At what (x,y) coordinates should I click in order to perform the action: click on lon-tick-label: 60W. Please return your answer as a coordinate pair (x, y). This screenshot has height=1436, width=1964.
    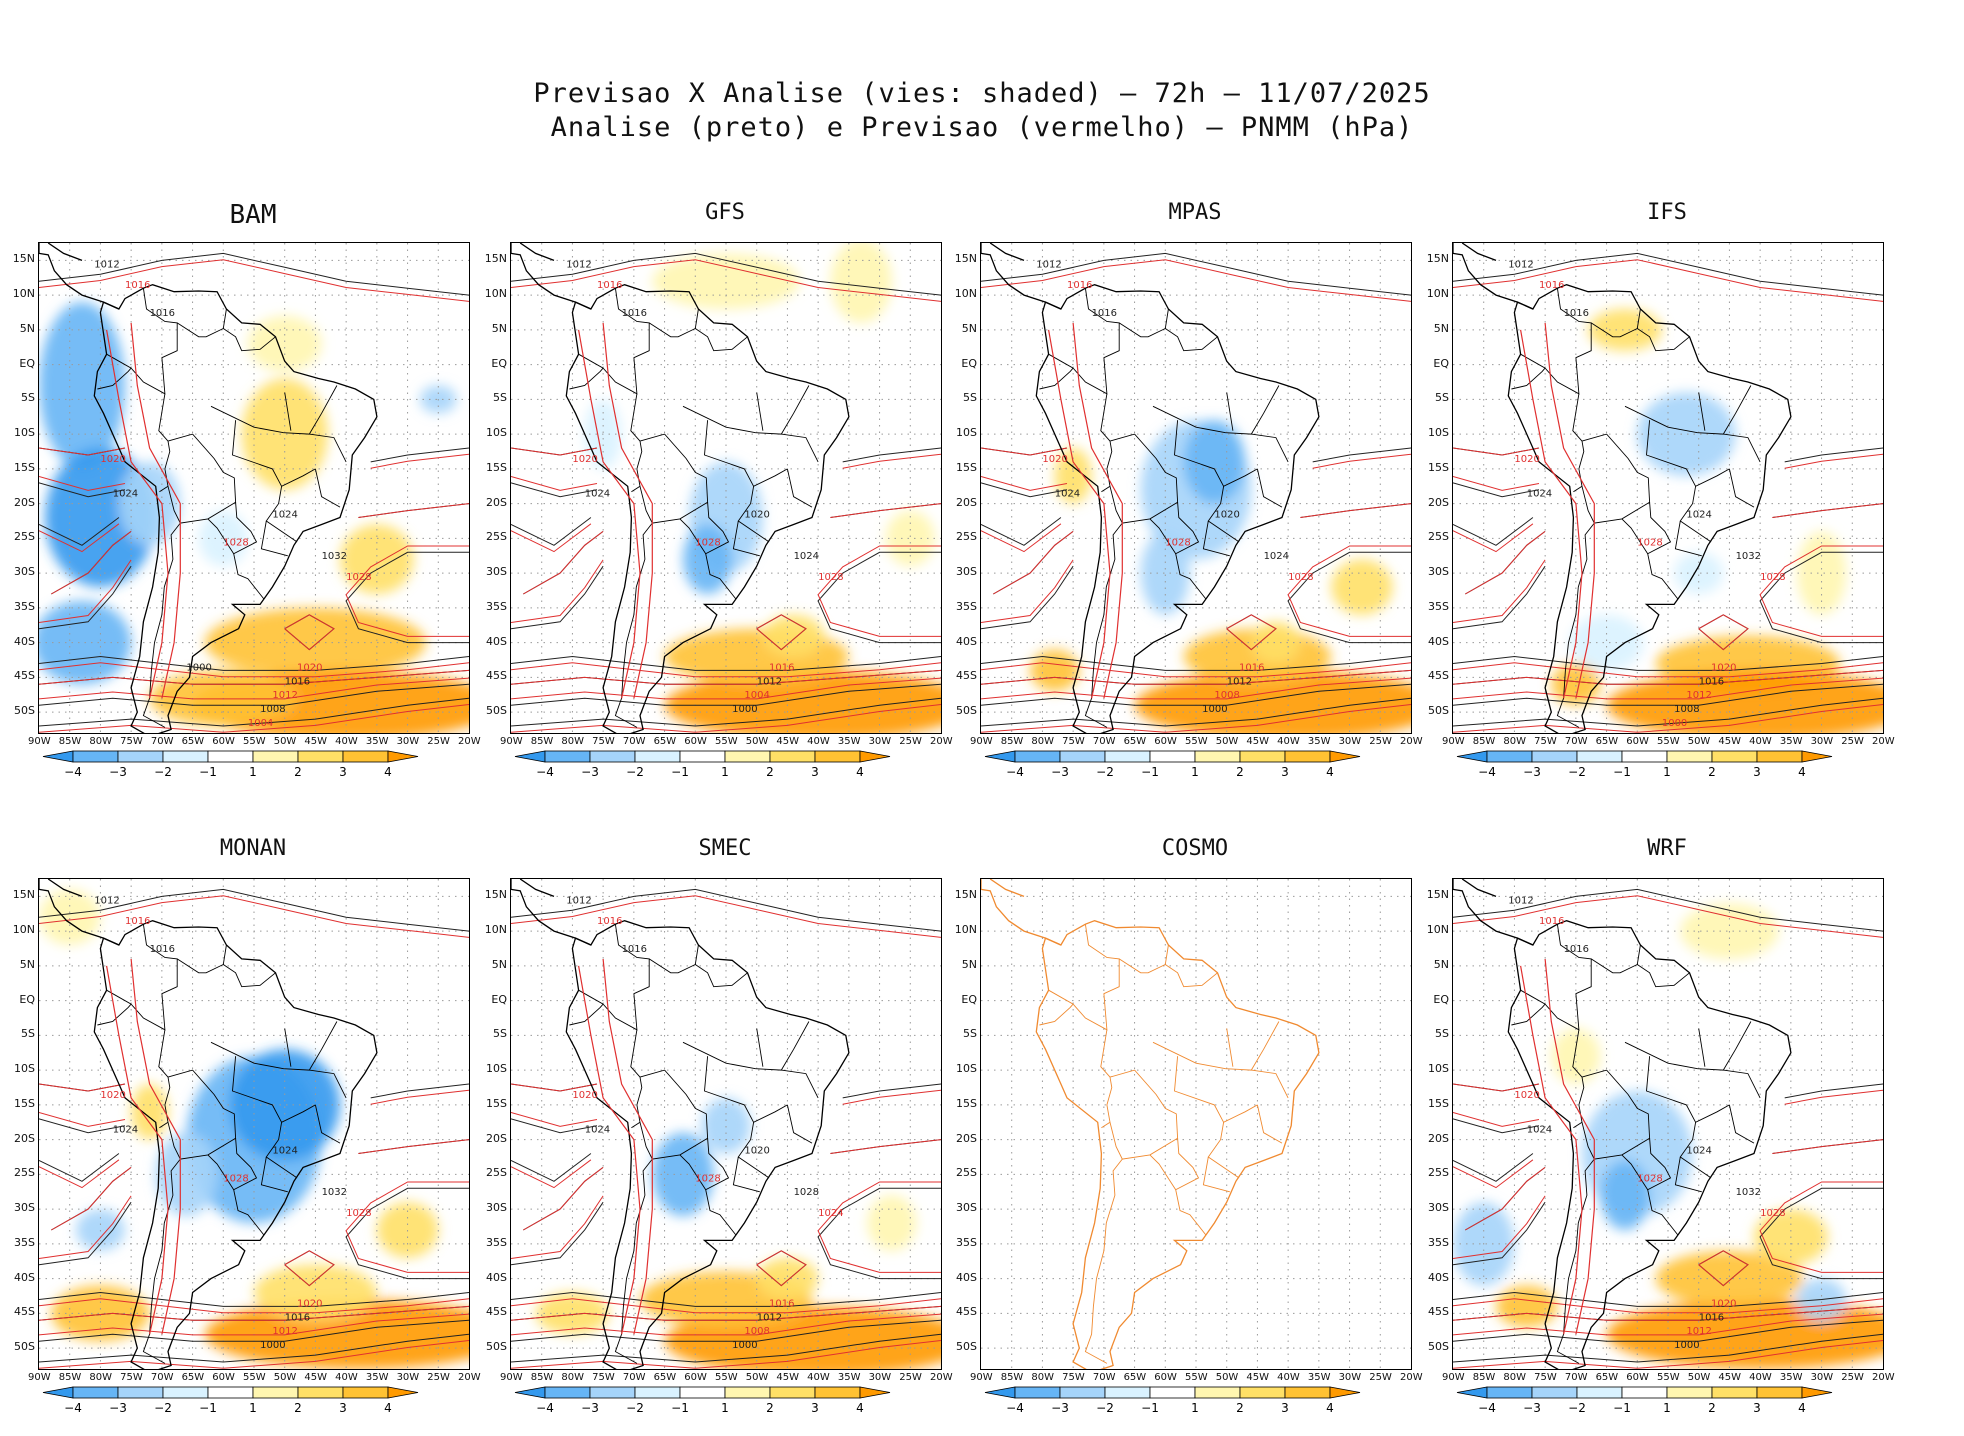
    Looking at the image, I should click on (695, 741).